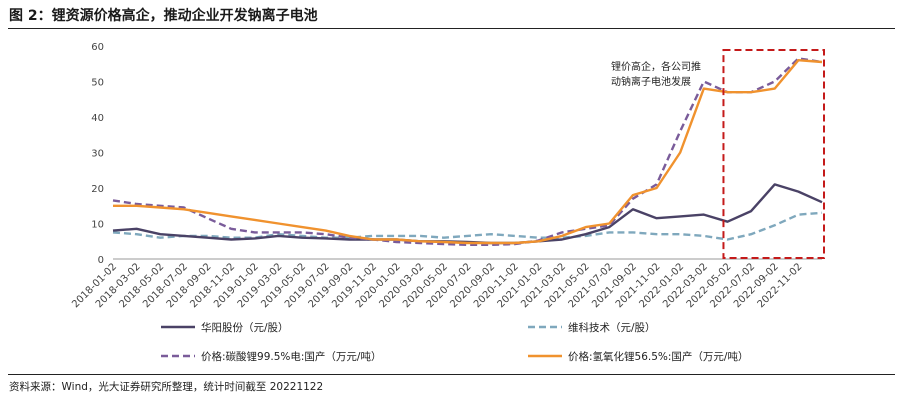 This screenshot has height=402, width=903. Describe the element at coordinates (245, 327) in the screenshot. I see `legend-label: 华阳股份（元/股）` at that location.